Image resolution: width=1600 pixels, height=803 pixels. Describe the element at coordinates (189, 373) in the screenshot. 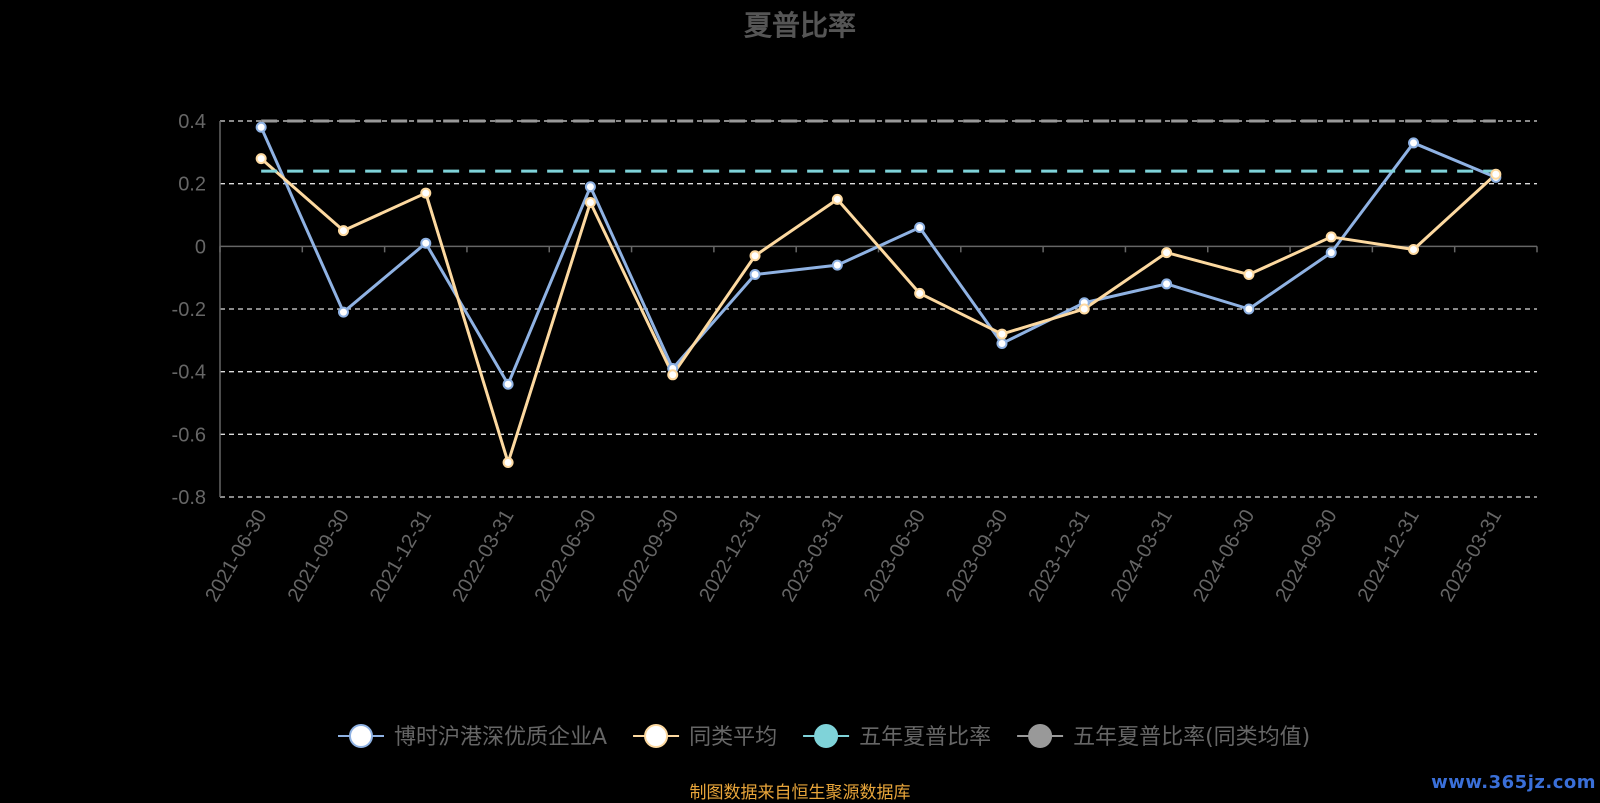

I see `y-tick-label: -0.4` at that location.